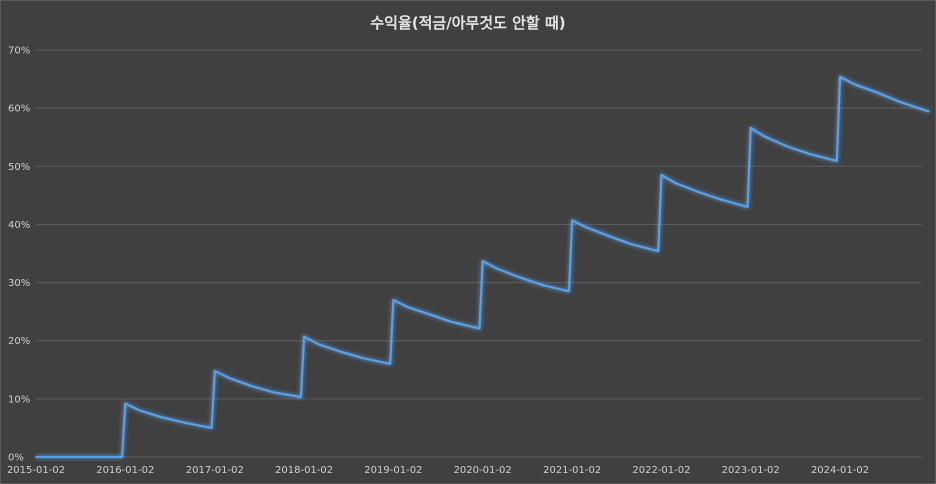 The image size is (936, 484). Describe the element at coordinates (125, 470) in the screenshot. I see `x-tick-label: 2016-01-02` at that location.